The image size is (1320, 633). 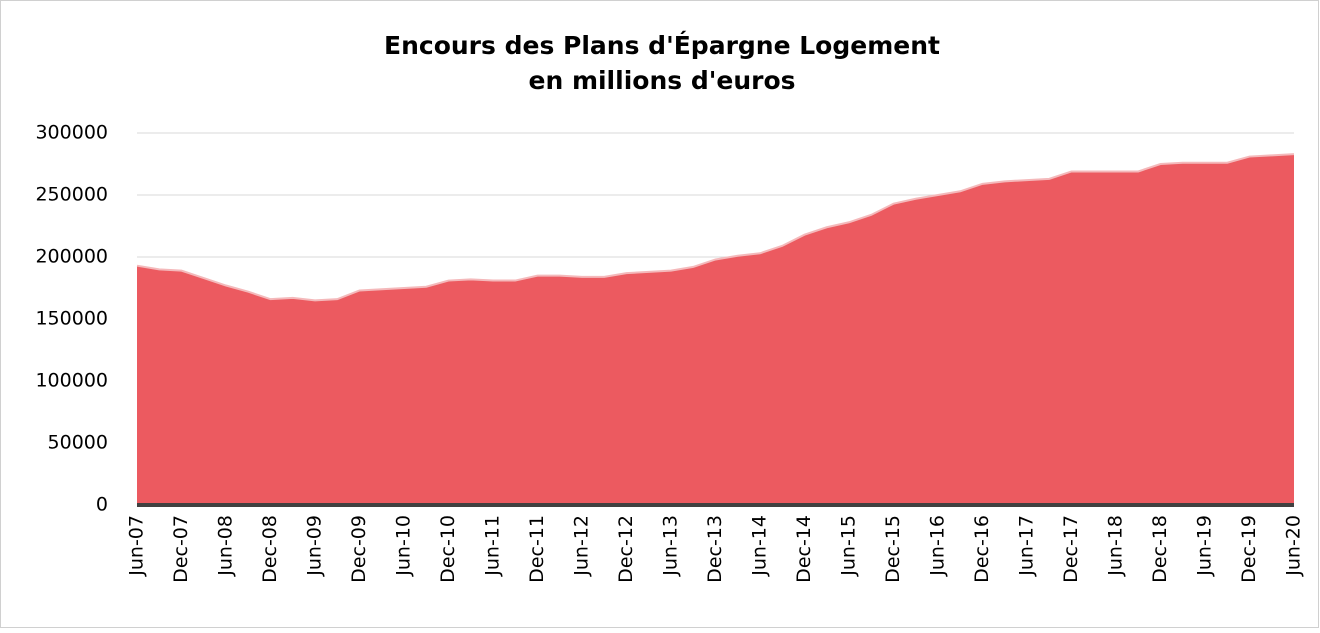 I want to click on x-tick-label: Jun-08, so click(x=226, y=546).